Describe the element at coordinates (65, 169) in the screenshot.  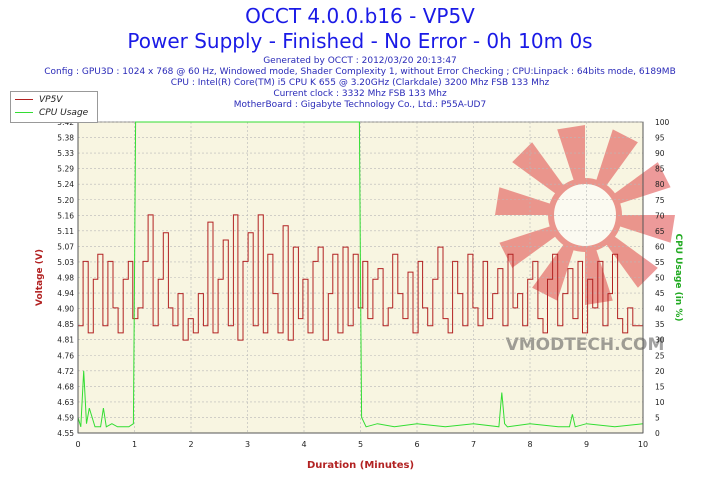
I see `y-tick-label: 5.29` at that location.